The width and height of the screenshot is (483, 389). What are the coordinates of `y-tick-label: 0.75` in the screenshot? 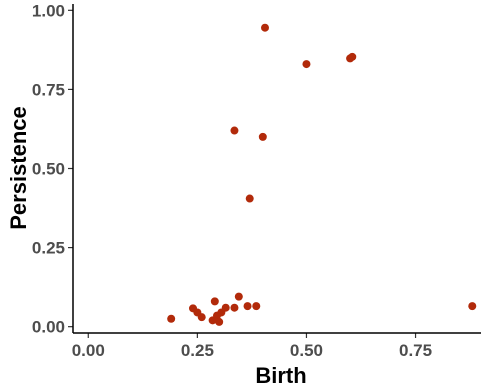 It's located at (48, 89).